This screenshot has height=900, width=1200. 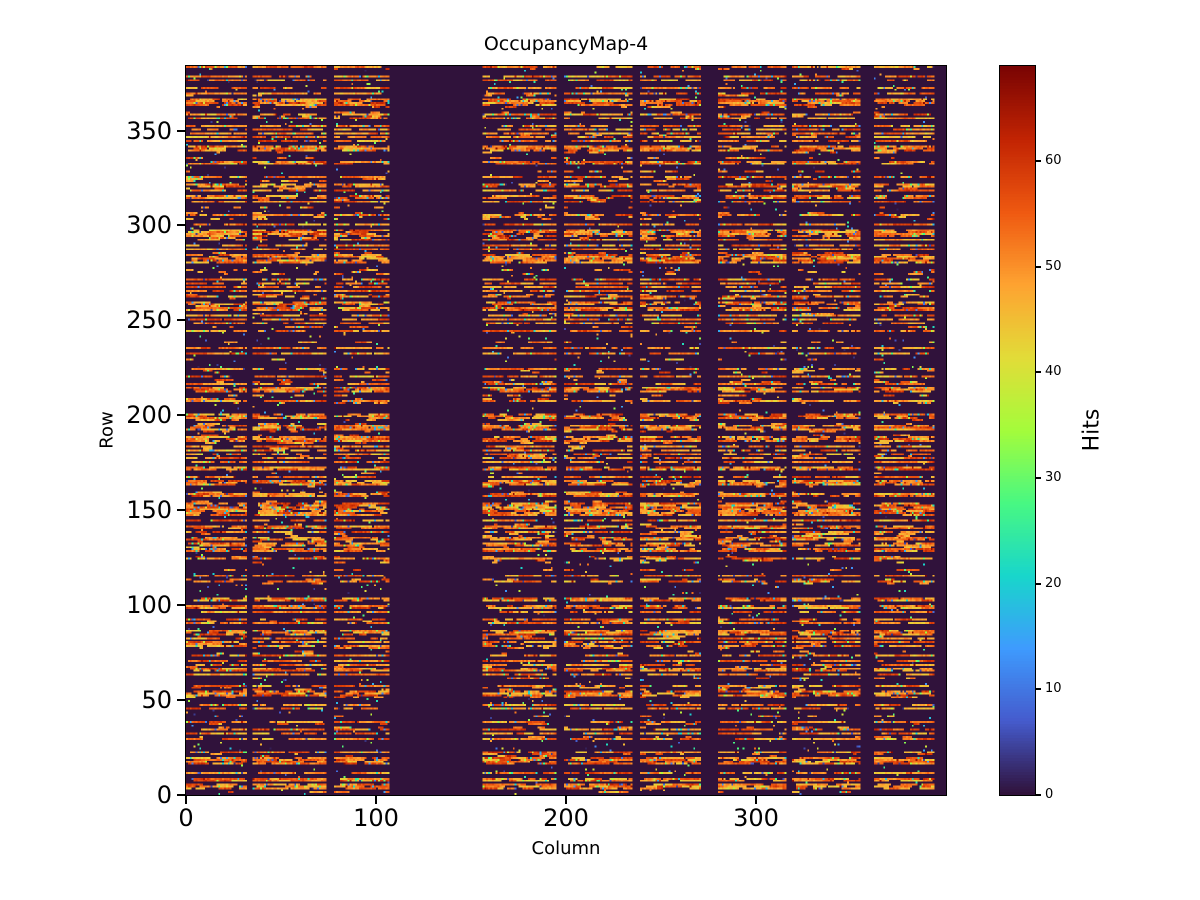 I want to click on colorbar-tick-label: 40, so click(x=1053, y=372).